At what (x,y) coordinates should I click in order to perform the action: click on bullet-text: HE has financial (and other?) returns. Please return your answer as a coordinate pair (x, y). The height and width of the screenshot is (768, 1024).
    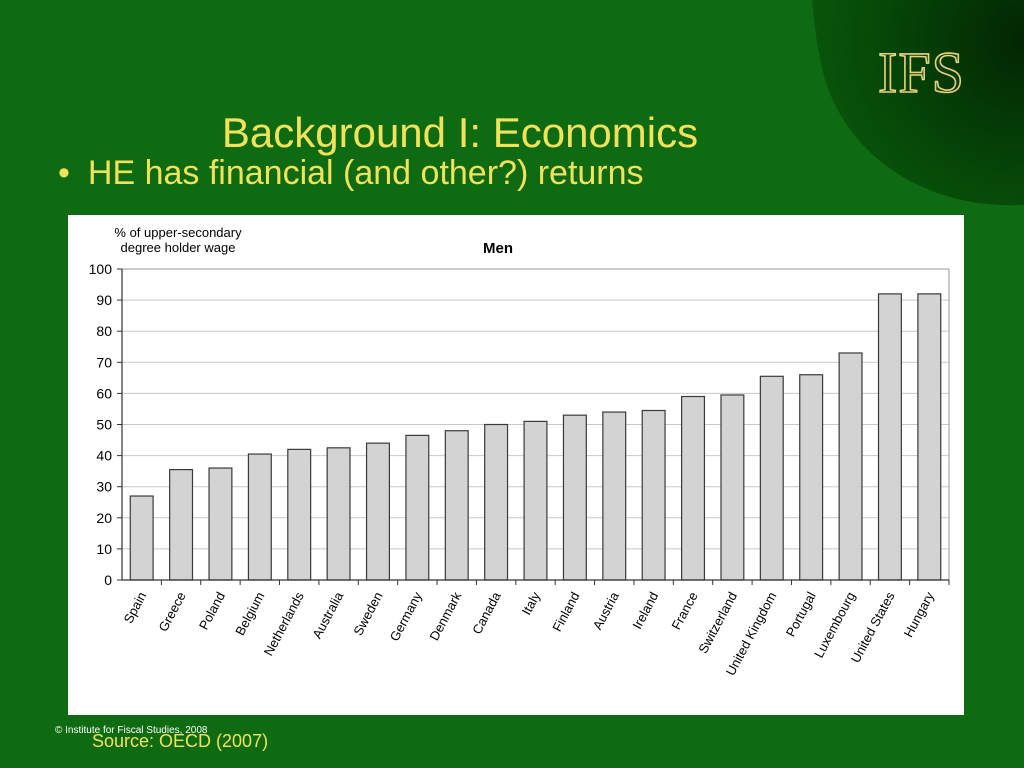
    Looking at the image, I should click on (365, 173).